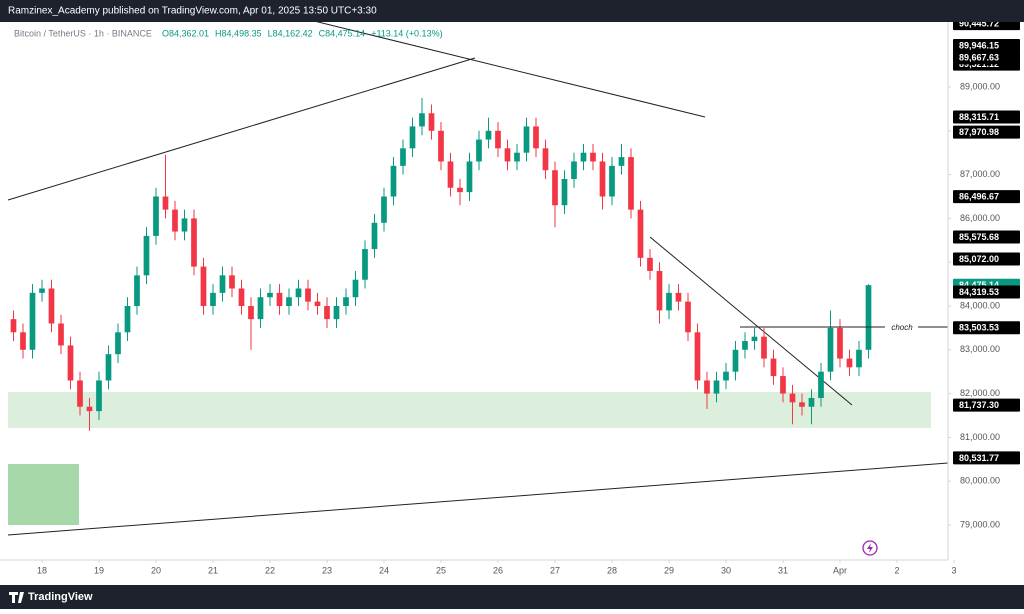  Describe the element at coordinates (979, 117) in the screenshot. I see `price-label: 88,315.71` at that location.